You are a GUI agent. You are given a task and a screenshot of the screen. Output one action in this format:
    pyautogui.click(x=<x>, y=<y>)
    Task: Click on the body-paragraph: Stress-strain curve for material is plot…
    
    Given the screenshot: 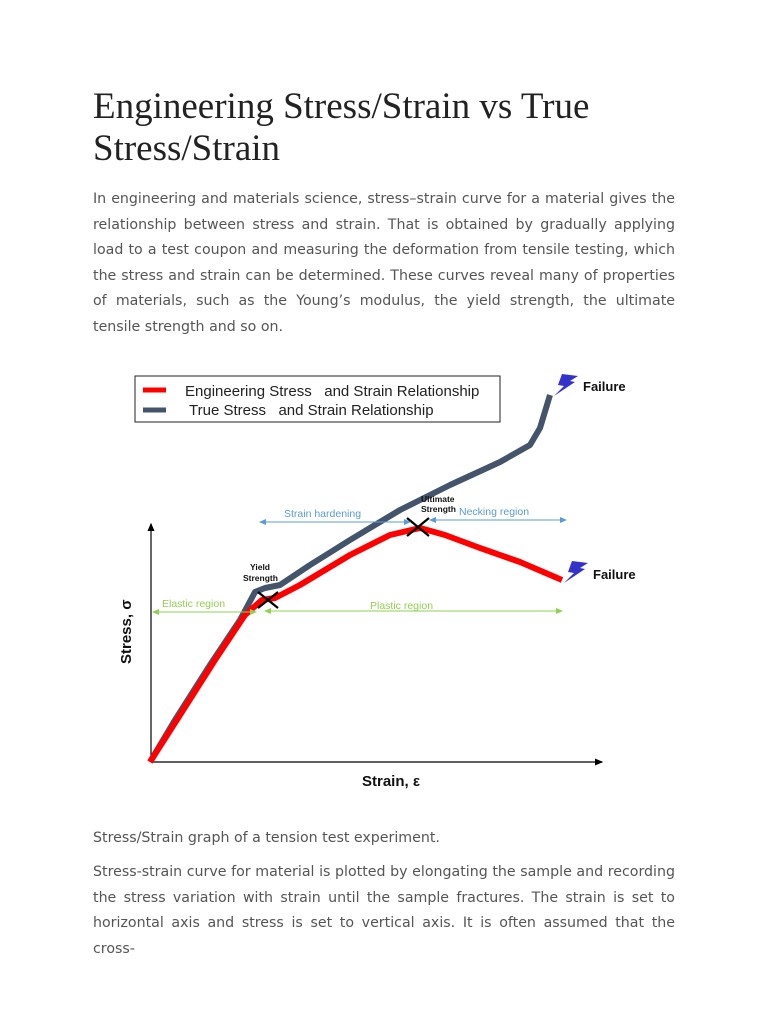 What is the action you would take?
    pyautogui.click(x=384, y=910)
    